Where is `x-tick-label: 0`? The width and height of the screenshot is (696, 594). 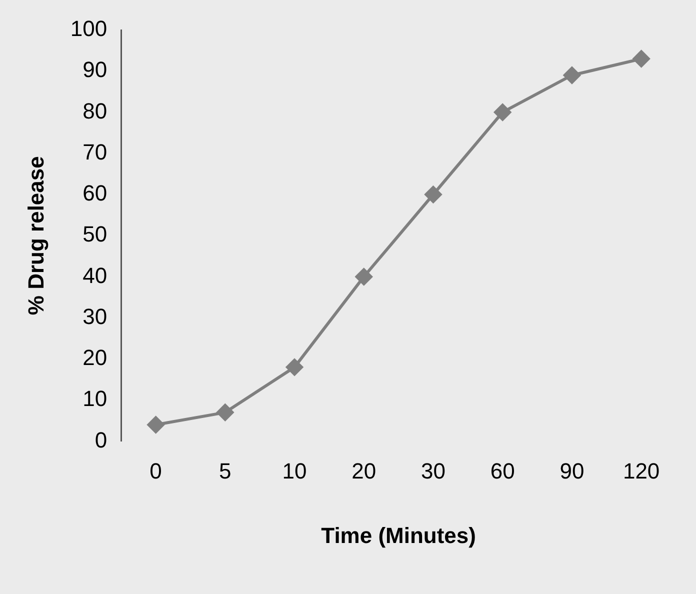 x-tick-label: 0 is located at coordinates (156, 471).